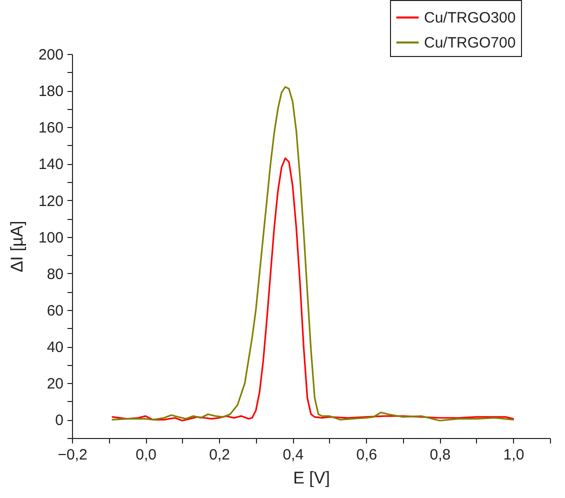  Describe the element at coordinates (219, 455) in the screenshot. I see `x-tick-label: 0,2` at that location.